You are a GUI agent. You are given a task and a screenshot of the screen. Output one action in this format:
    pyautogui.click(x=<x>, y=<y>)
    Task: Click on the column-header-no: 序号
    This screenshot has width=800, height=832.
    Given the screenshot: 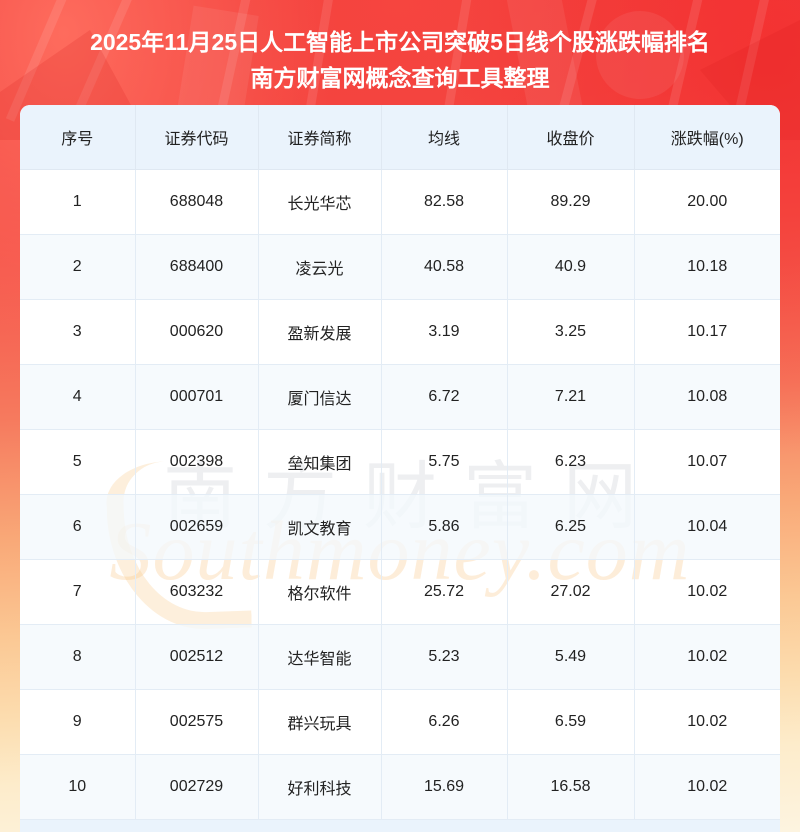 What is the action you would take?
    pyautogui.click(x=78, y=137)
    